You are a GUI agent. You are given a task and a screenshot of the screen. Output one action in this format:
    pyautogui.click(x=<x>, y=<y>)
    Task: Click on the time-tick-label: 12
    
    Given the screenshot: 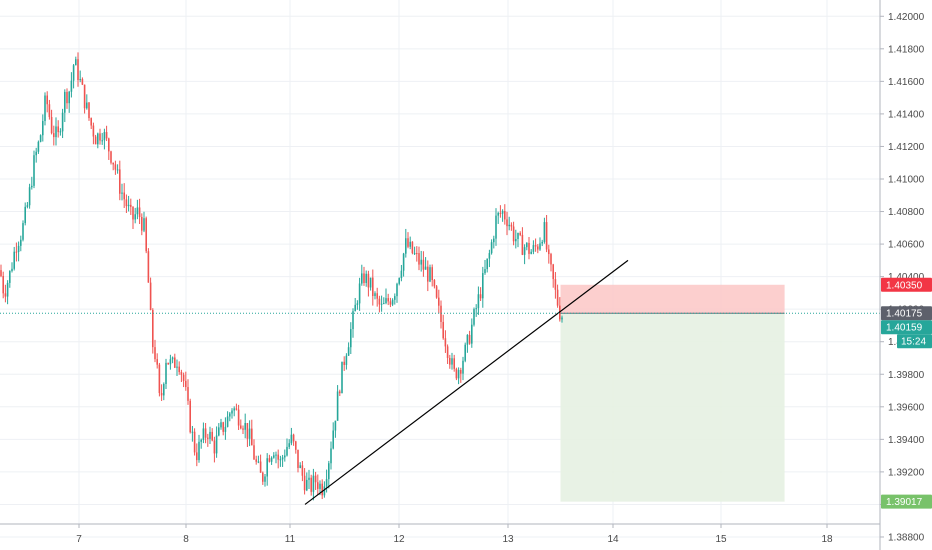 What is the action you would take?
    pyautogui.click(x=399, y=539)
    